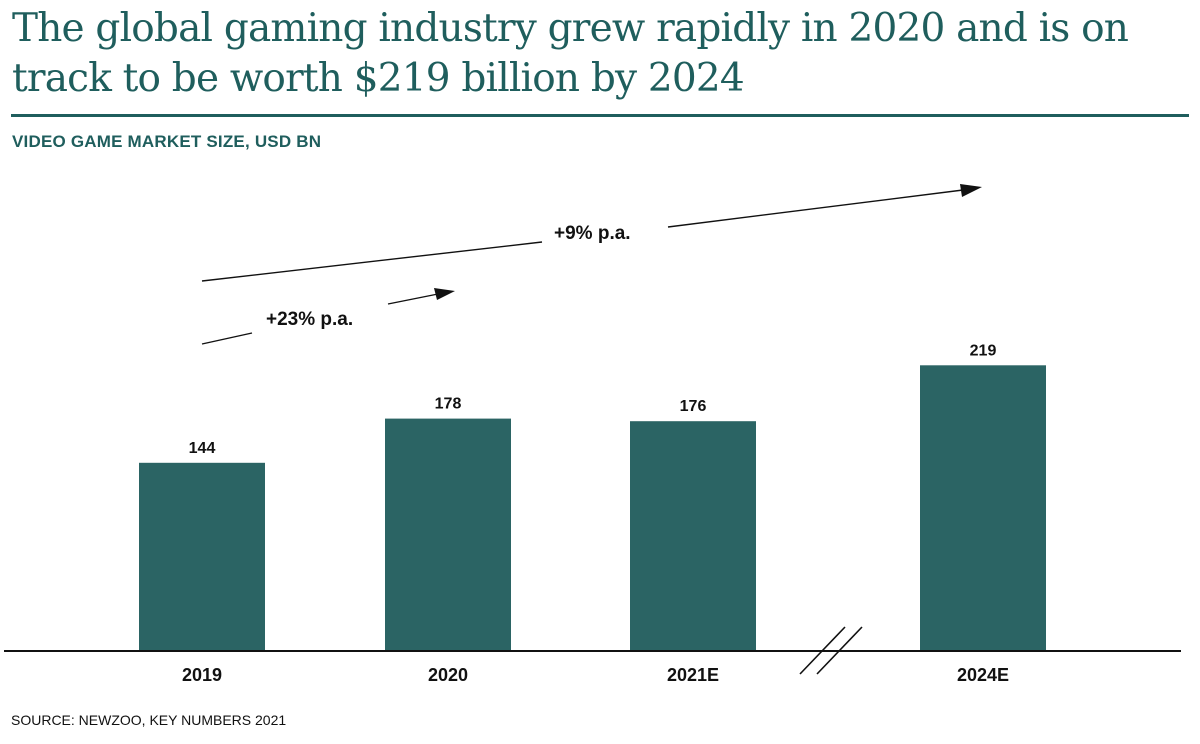  What do you see at coordinates (309, 319) in the screenshot?
I see `annotation-label-short: +23% p.a.` at bounding box center [309, 319].